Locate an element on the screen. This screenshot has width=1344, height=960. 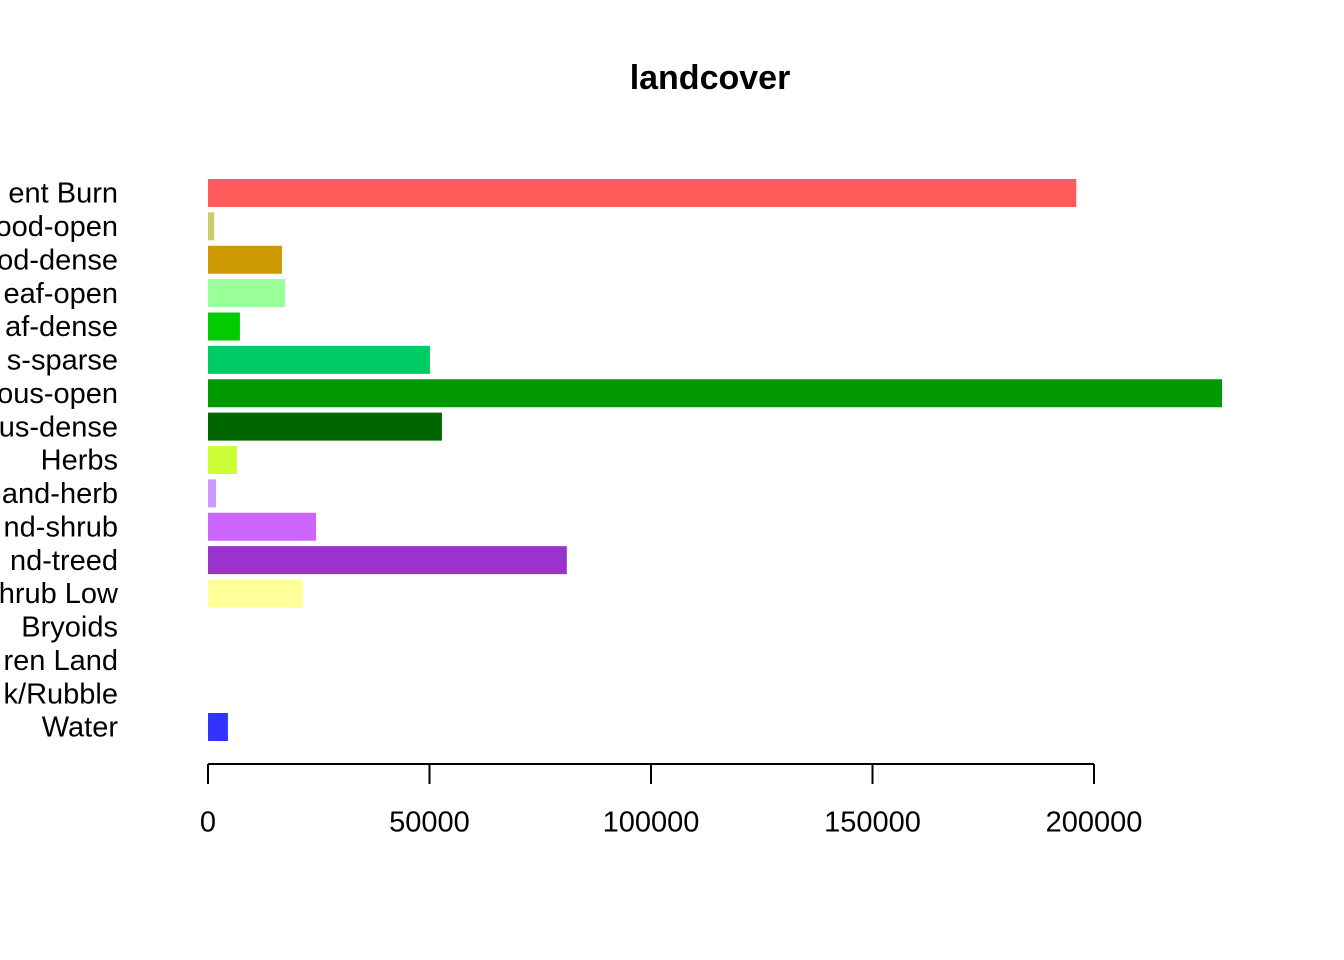
y-tick-label: ren Land is located at coordinates (61, 661).